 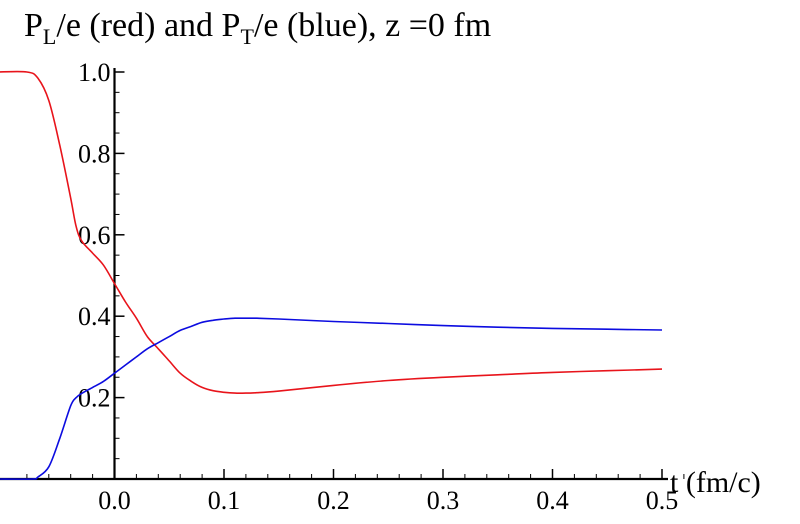 What do you see at coordinates (257, 28) in the screenshot?
I see `chart-title: PL/e (red) and PT/e (blue), z =0 fm` at bounding box center [257, 28].